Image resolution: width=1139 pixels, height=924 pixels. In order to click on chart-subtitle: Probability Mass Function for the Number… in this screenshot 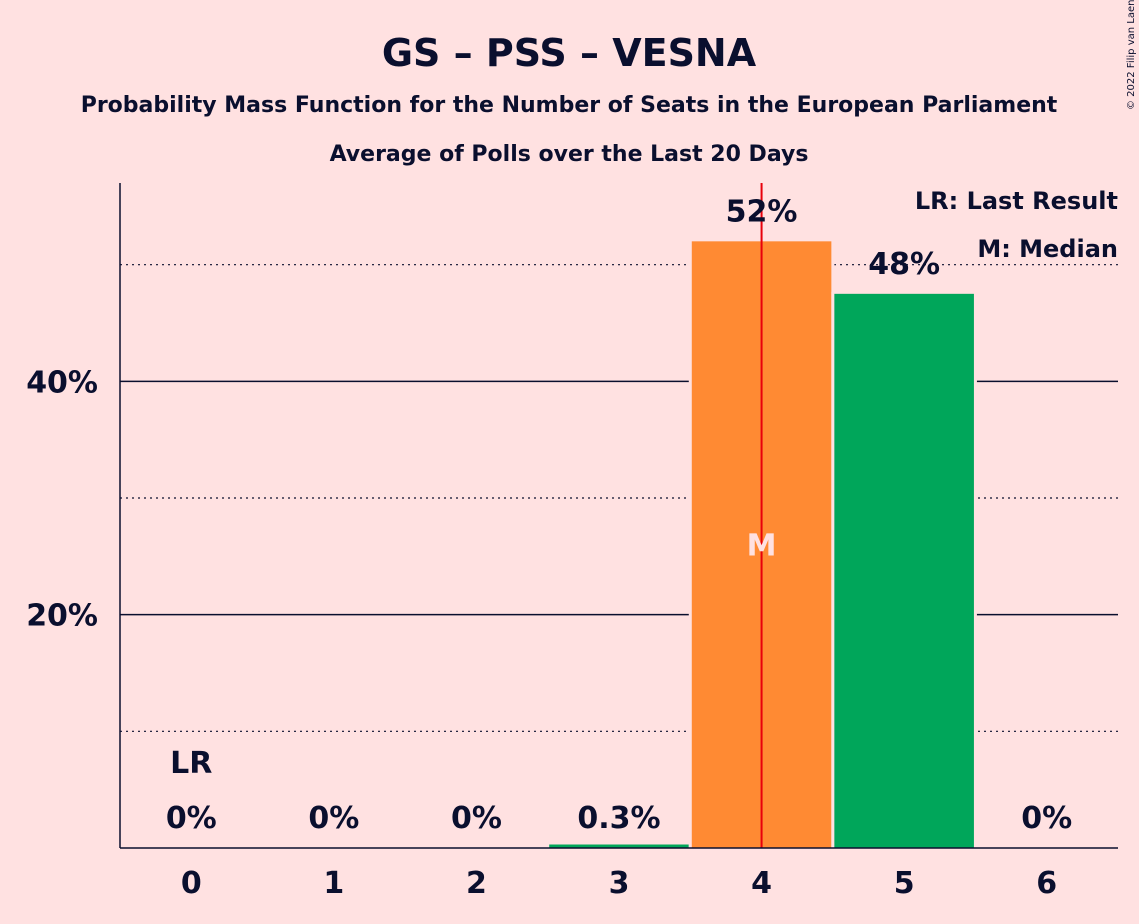, I will do `click(569, 105)`.